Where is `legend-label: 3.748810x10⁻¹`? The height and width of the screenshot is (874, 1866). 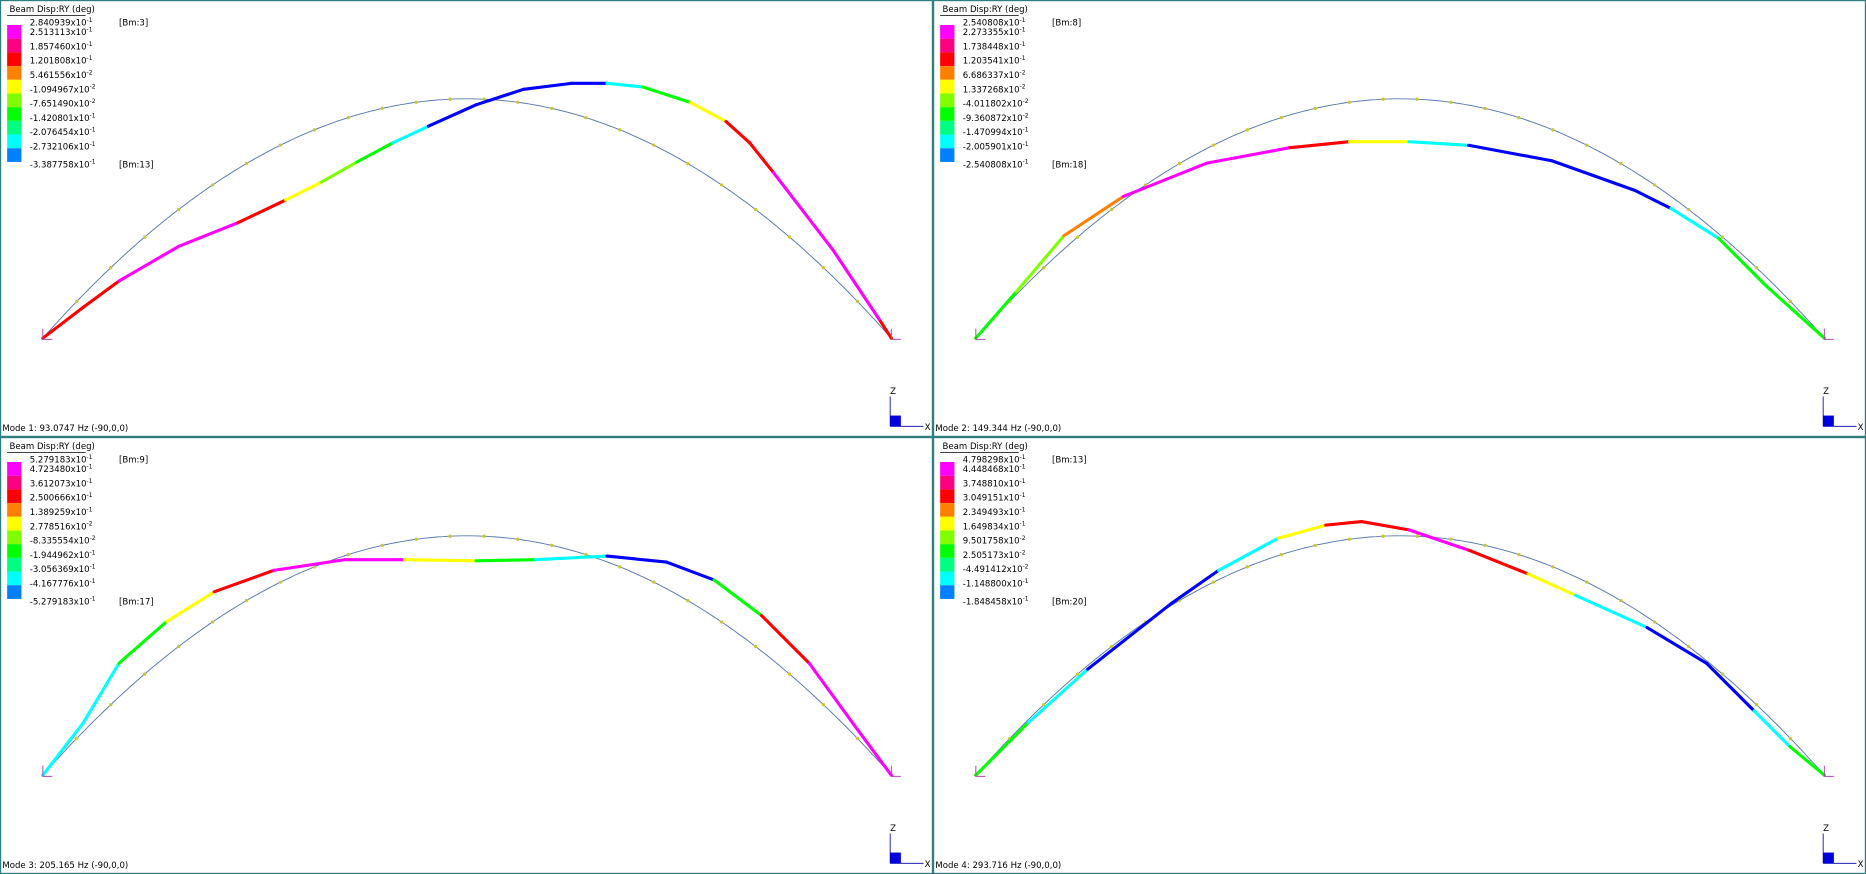
legend-label: 3.748810x10⁻¹ is located at coordinates (994, 484).